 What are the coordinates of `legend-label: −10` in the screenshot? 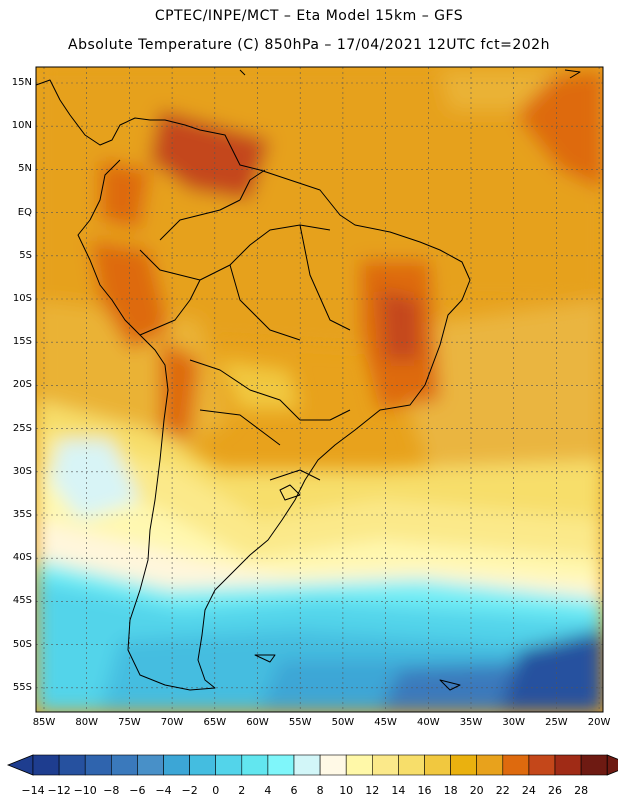 It's located at (85, 790).